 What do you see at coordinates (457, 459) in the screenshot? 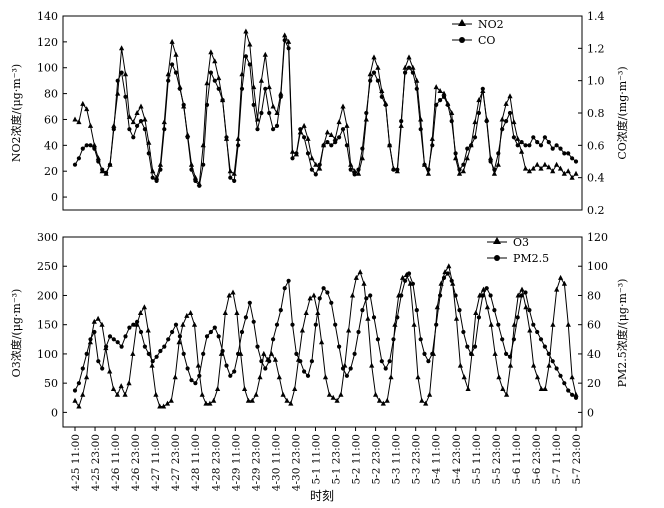
I see `x-tick-label: 5-4 23:00` at bounding box center [457, 459].